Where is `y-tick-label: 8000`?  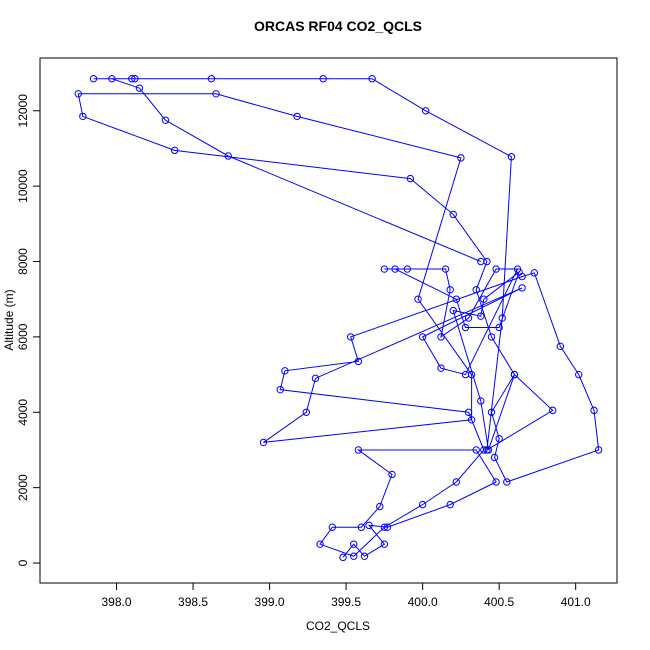
y-tick-label: 8000 is located at coordinates (23, 261).